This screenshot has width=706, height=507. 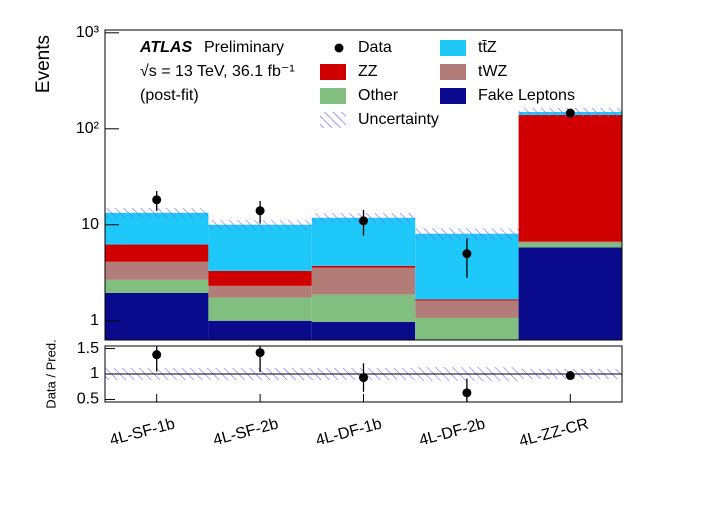 I want to click on y-tick-label: 10, so click(x=90, y=224).